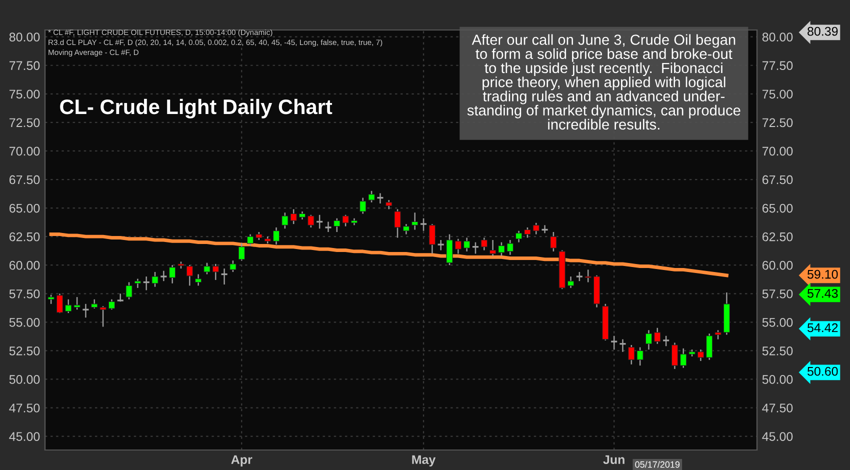 The width and height of the screenshot is (850, 470). I want to click on x-tick-label: Apr, so click(241, 461).